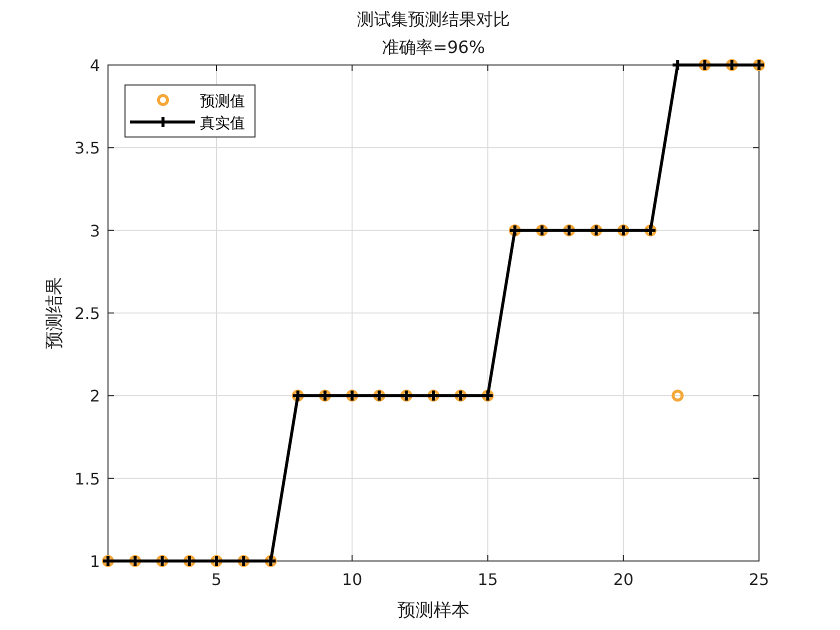  Describe the element at coordinates (222, 101) in the screenshot. I see `legend-label: 预测值` at that location.